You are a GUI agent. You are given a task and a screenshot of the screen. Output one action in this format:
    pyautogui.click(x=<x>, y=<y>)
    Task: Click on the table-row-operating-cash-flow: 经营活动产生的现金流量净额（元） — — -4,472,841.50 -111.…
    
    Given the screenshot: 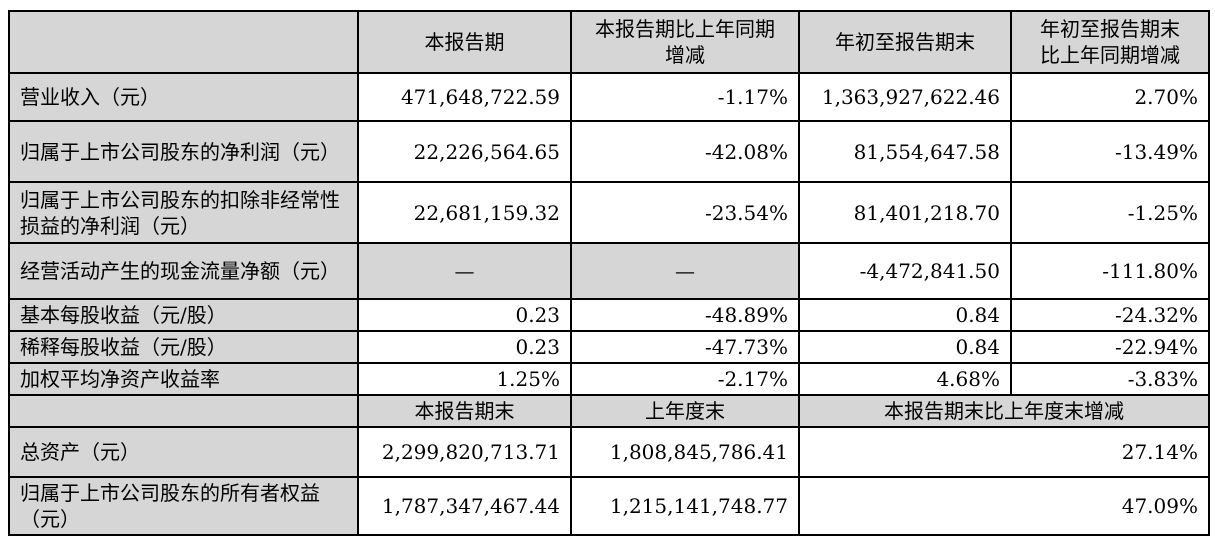 What is the action you would take?
    pyautogui.click(x=609, y=271)
    